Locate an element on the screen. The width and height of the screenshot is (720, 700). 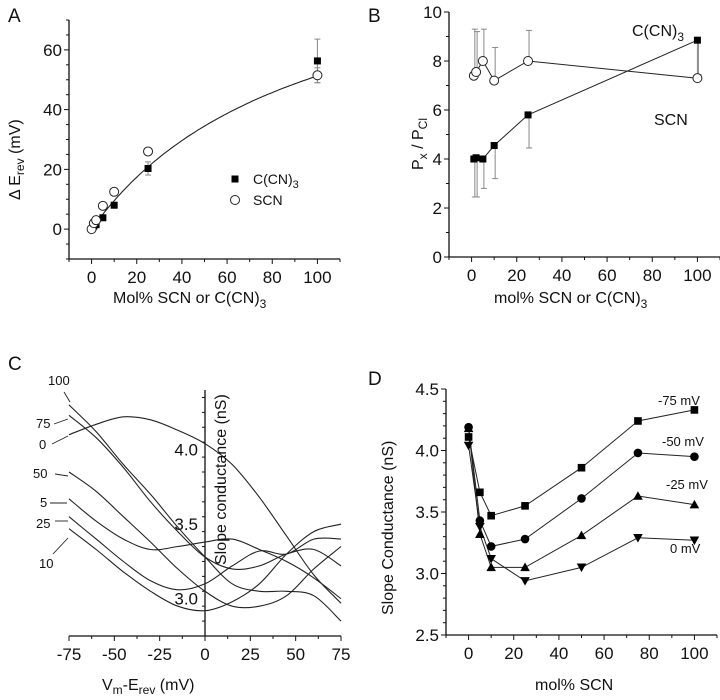
series-line-scn is located at coordinates (585, 71).